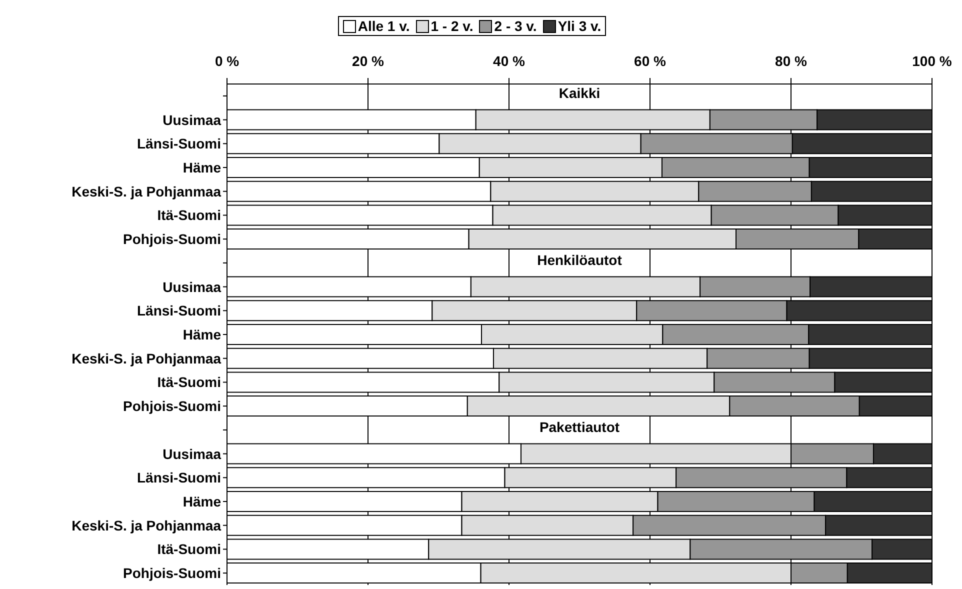  I want to click on x-tick-label: 40 %, so click(509, 61).